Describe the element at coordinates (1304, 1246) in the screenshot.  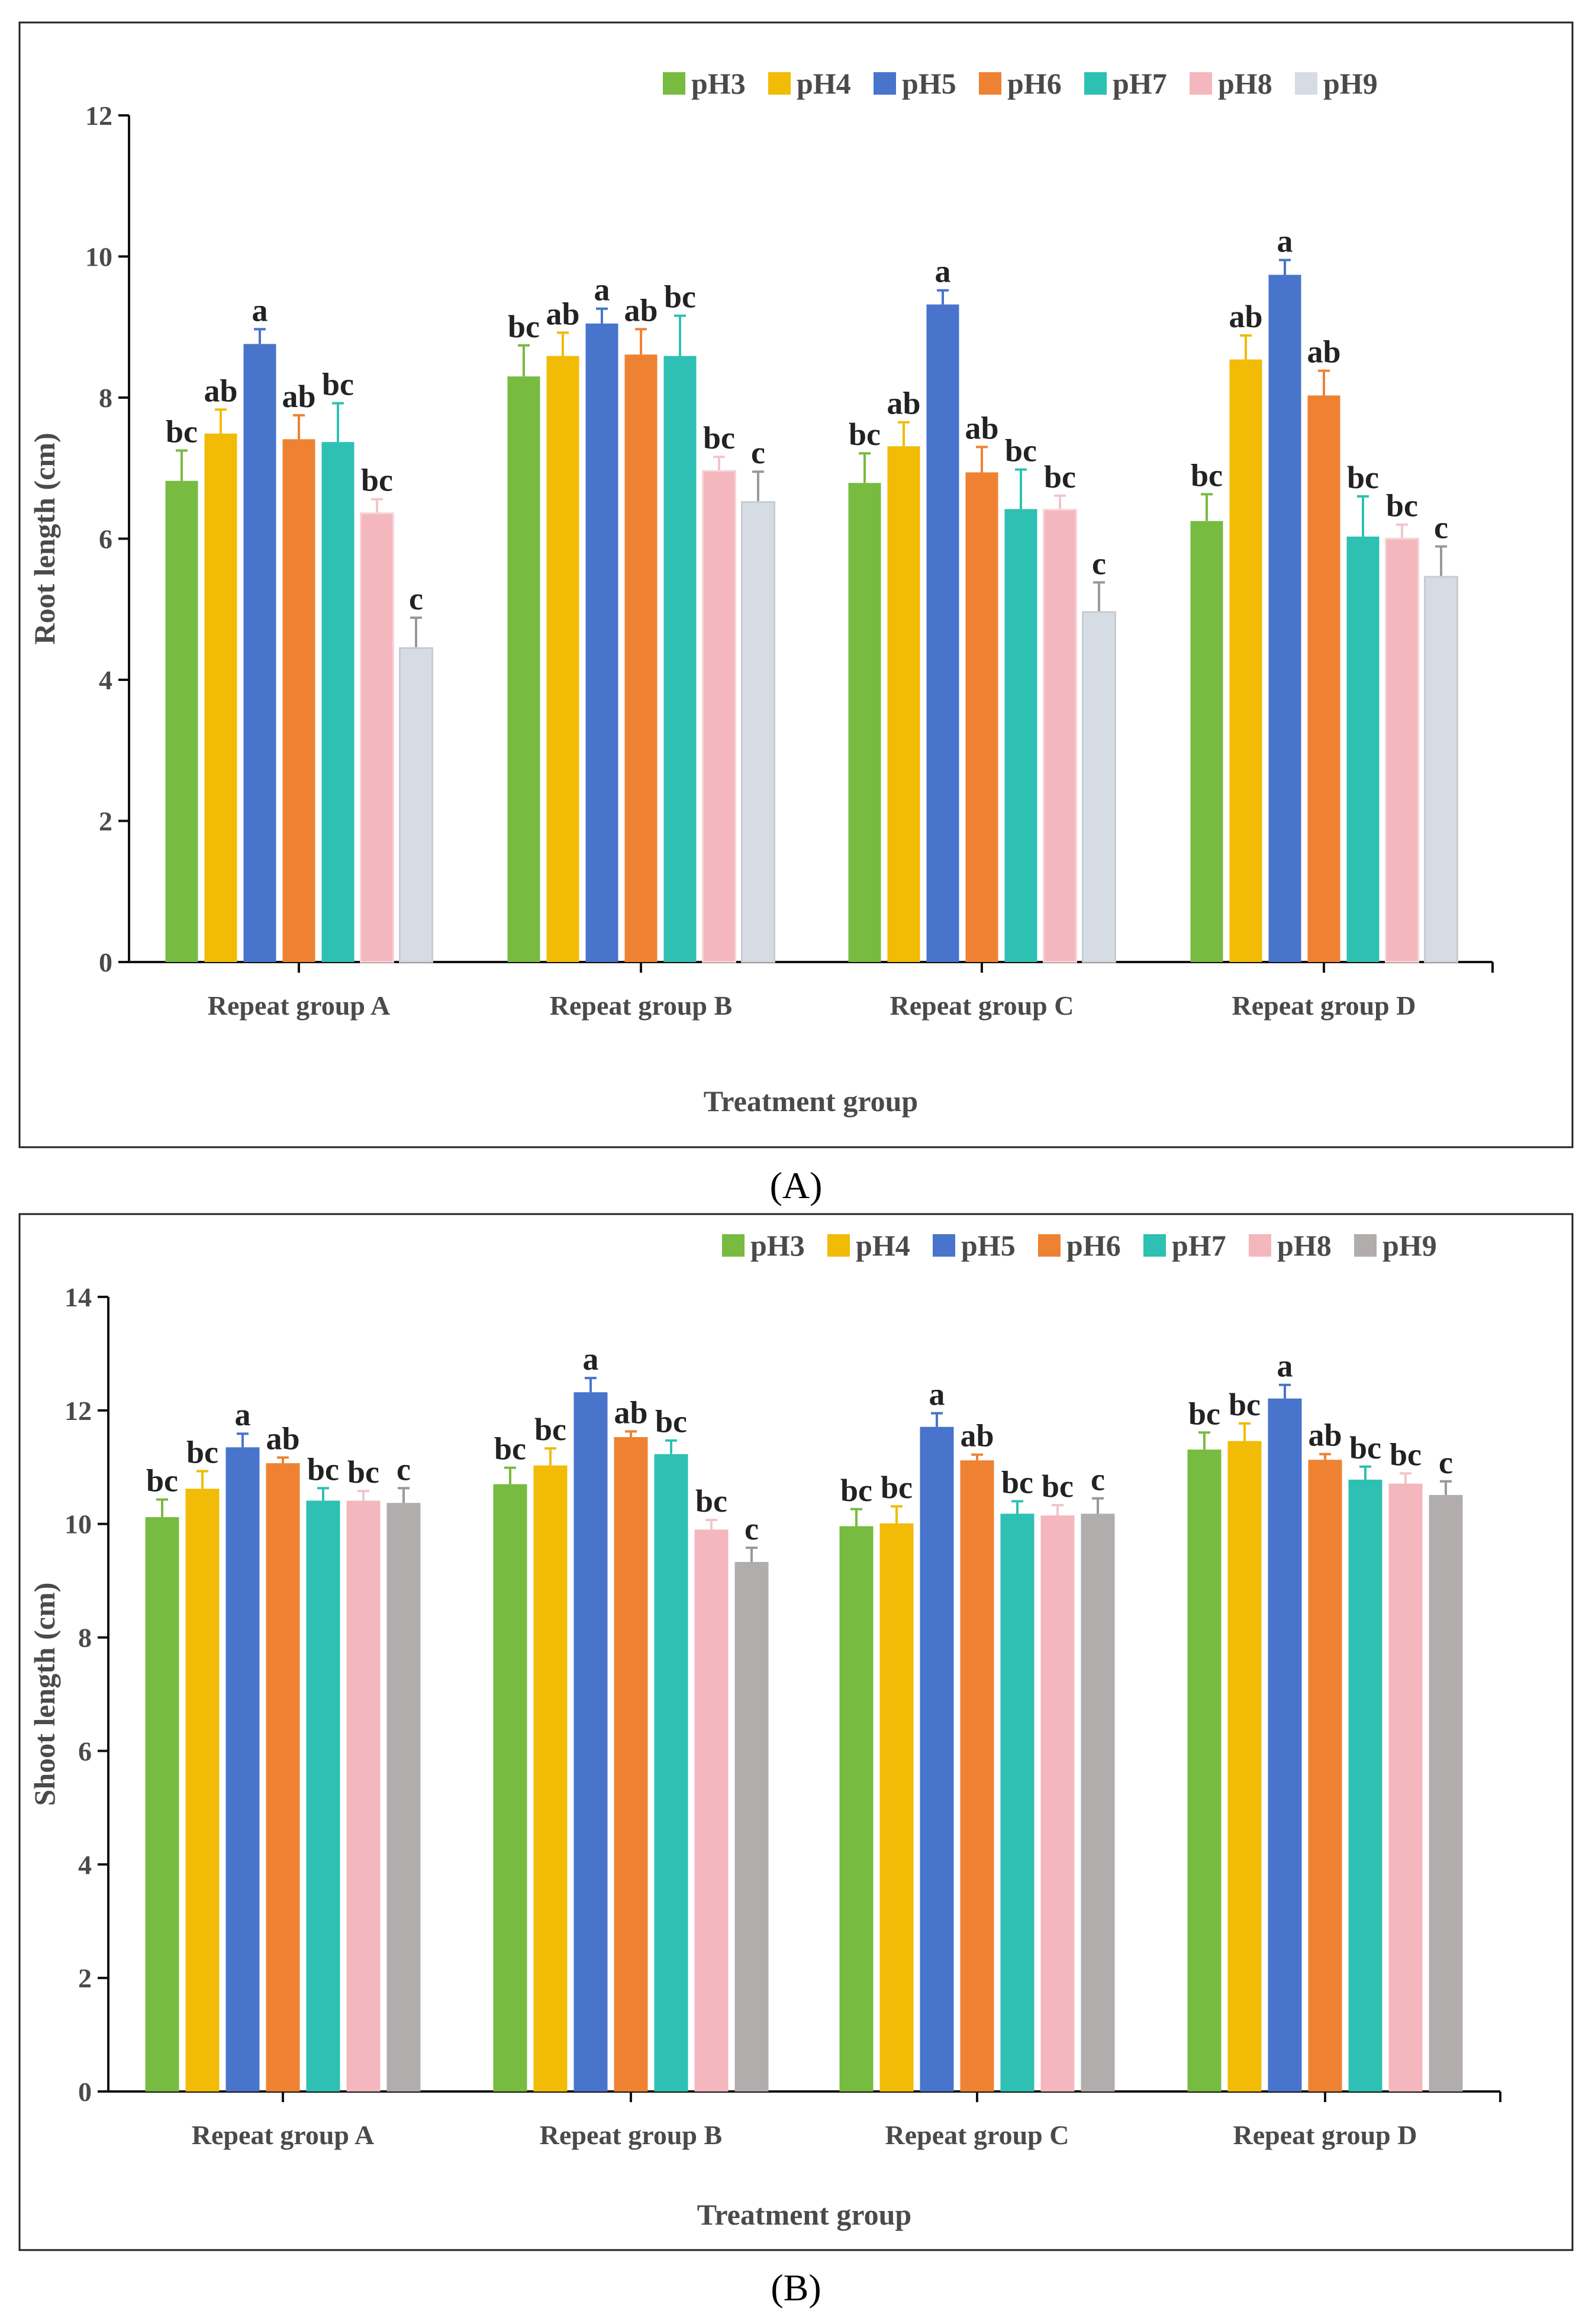
I see `legend-label: pH8` at that location.